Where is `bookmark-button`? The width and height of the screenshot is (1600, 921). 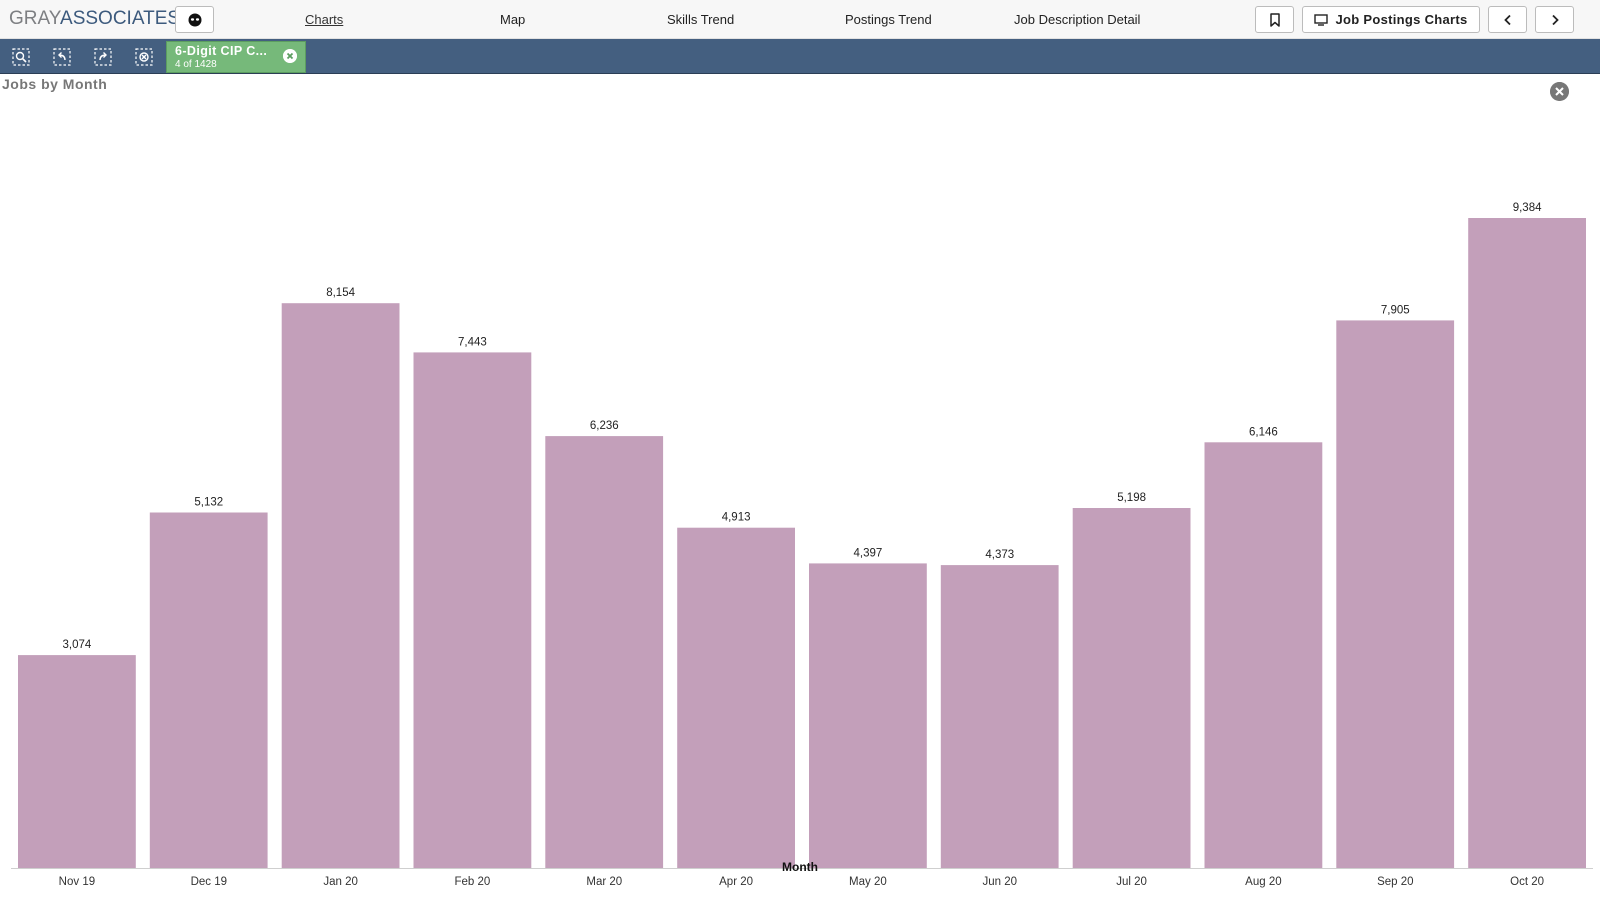
bookmark-button is located at coordinates (1274, 19).